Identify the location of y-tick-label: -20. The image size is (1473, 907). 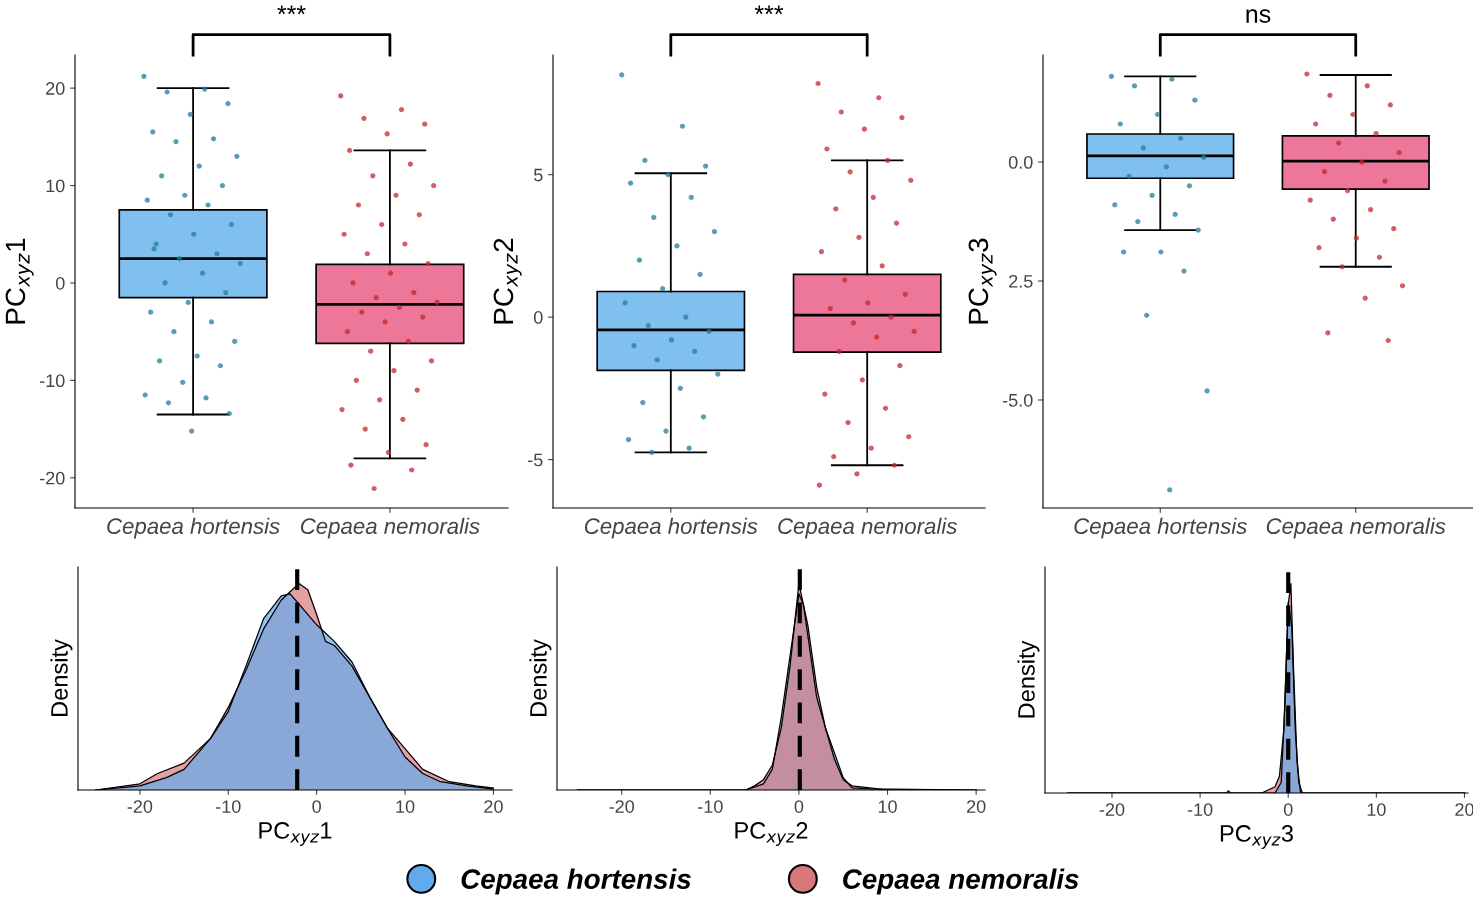
(52, 478).